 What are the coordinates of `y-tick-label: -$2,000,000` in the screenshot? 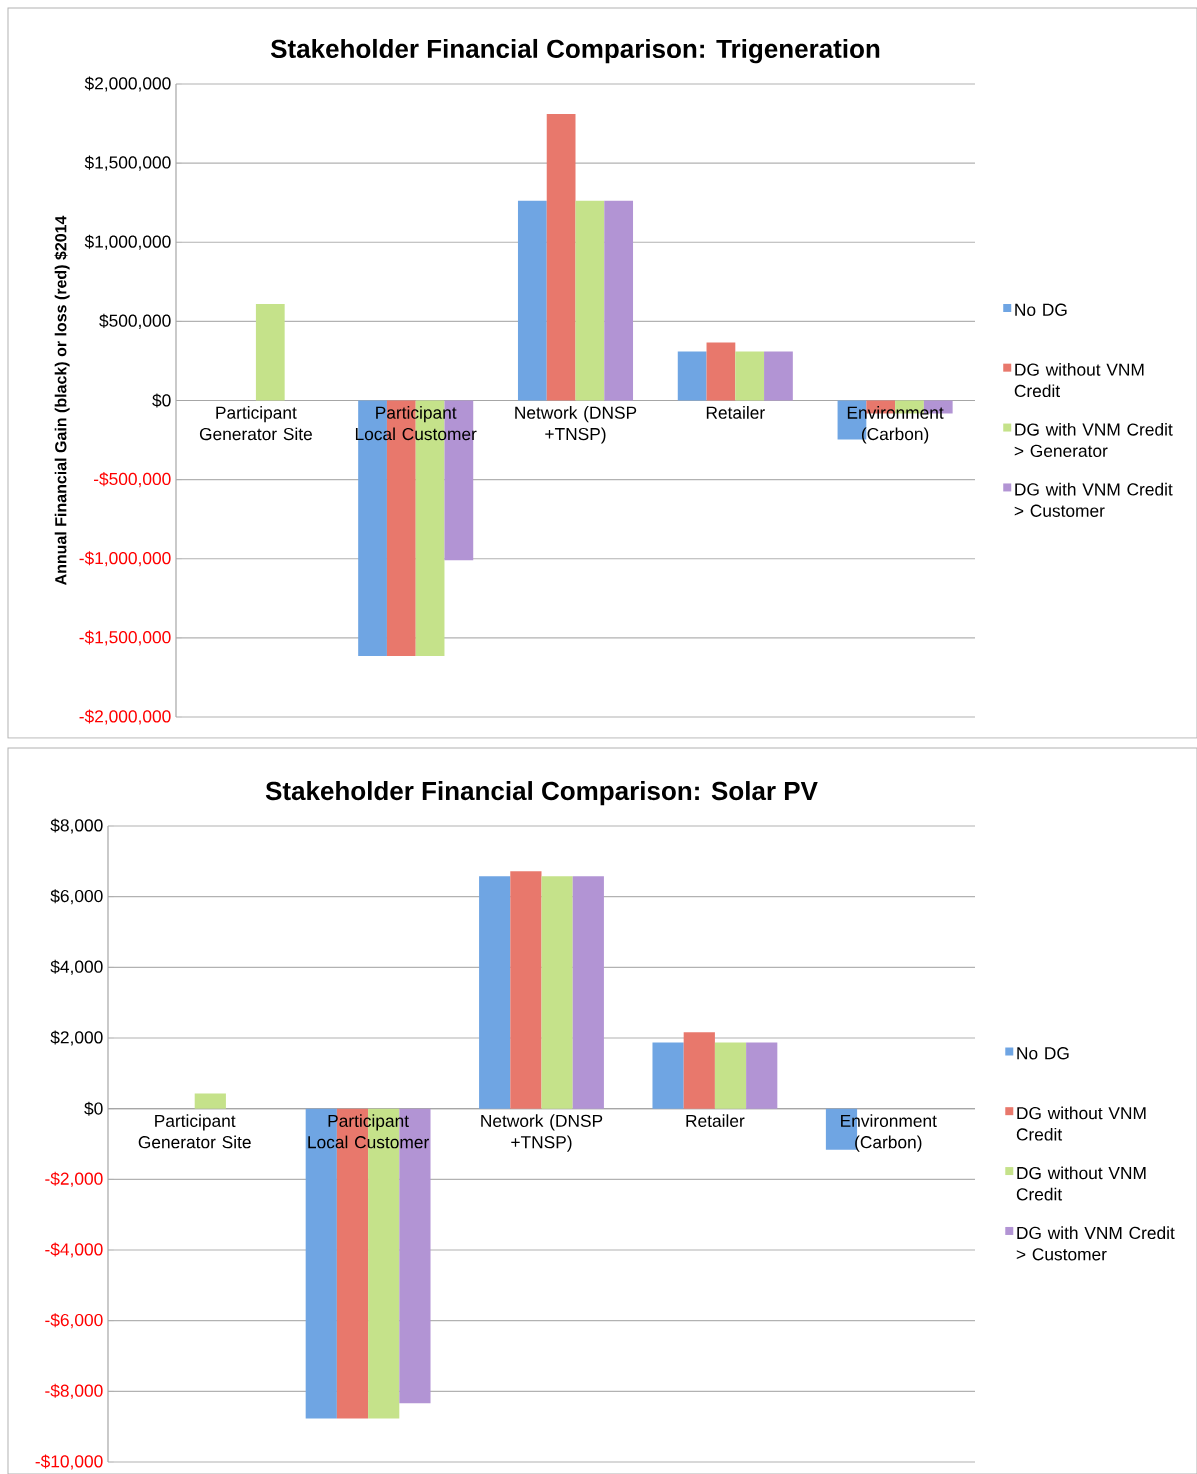 It's located at (125, 717).